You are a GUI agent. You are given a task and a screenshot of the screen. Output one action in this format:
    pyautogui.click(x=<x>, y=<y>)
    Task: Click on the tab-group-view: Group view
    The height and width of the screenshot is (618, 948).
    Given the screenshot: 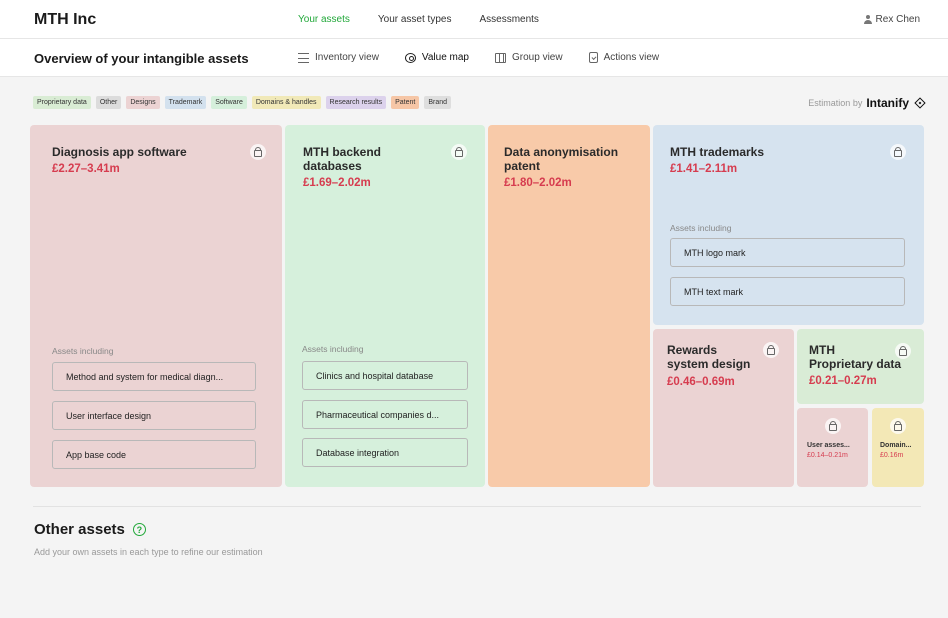 What is the action you would take?
    pyautogui.click(x=529, y=57)
    